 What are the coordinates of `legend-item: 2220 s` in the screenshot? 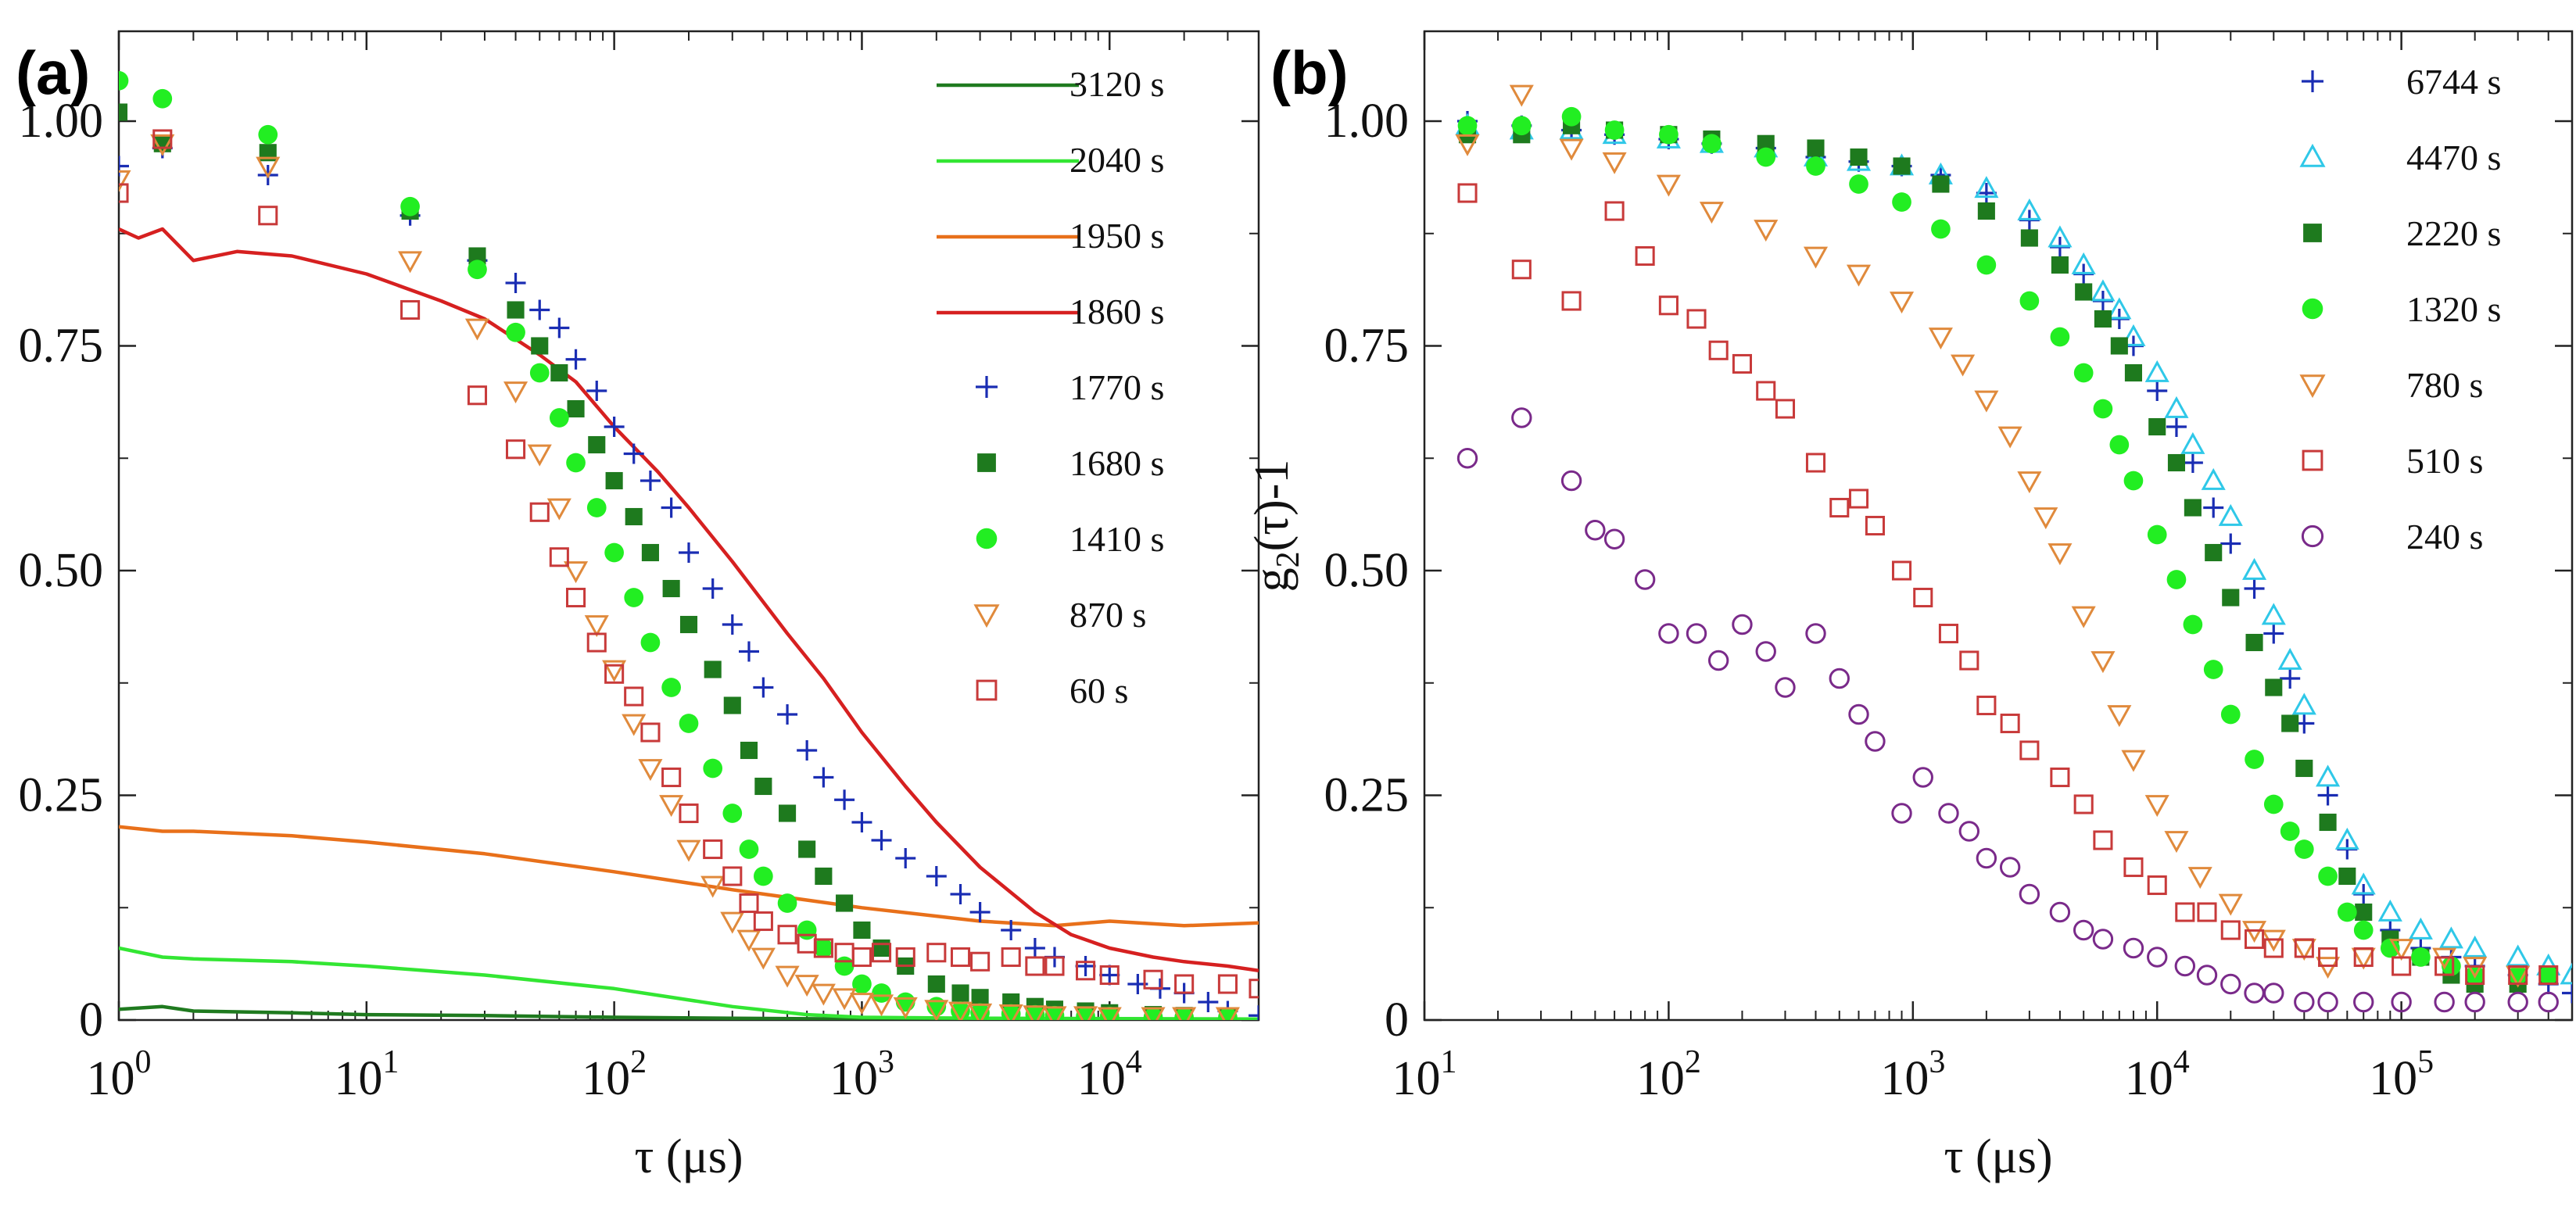 It's located at (2402, 233).